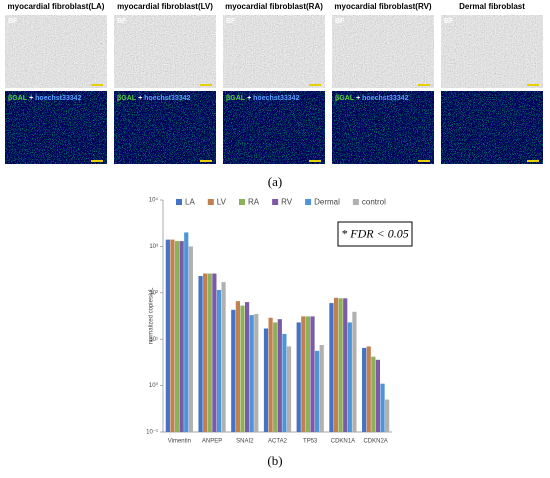 This screenshot has height=478, width=550. What do you see at coordinates (375, 442) in the screenshot?
I see `x-tick-label: CDKN2A` at bounding box center [375, 442].